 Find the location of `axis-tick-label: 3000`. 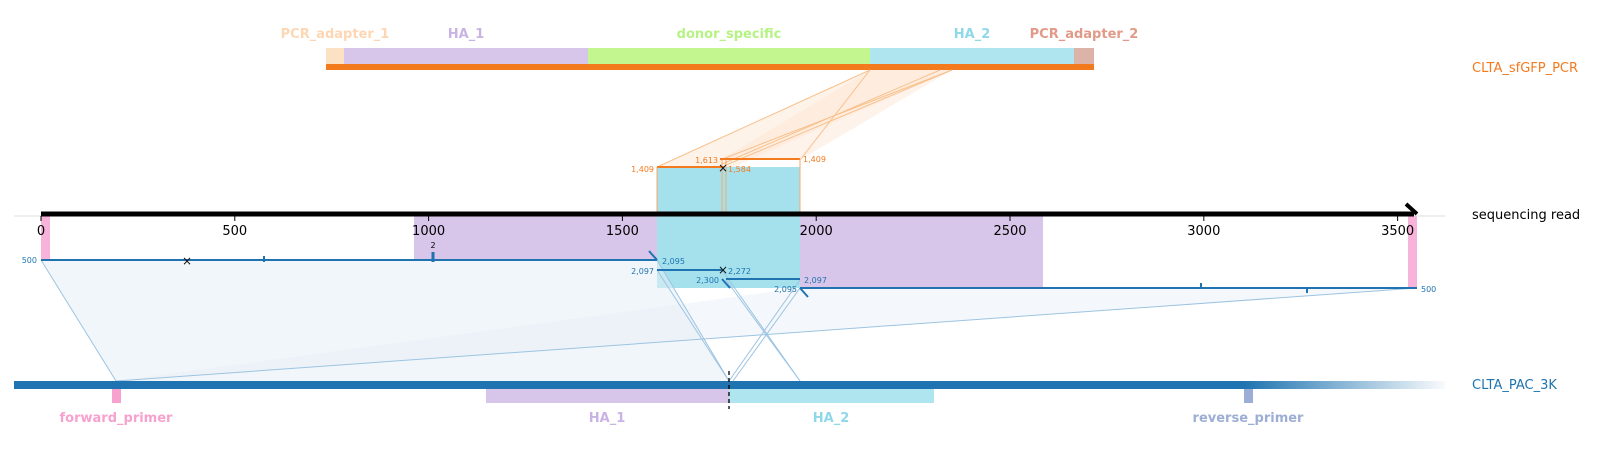

axis-tick-label: 3000 is located at coordinates (1203, 231).